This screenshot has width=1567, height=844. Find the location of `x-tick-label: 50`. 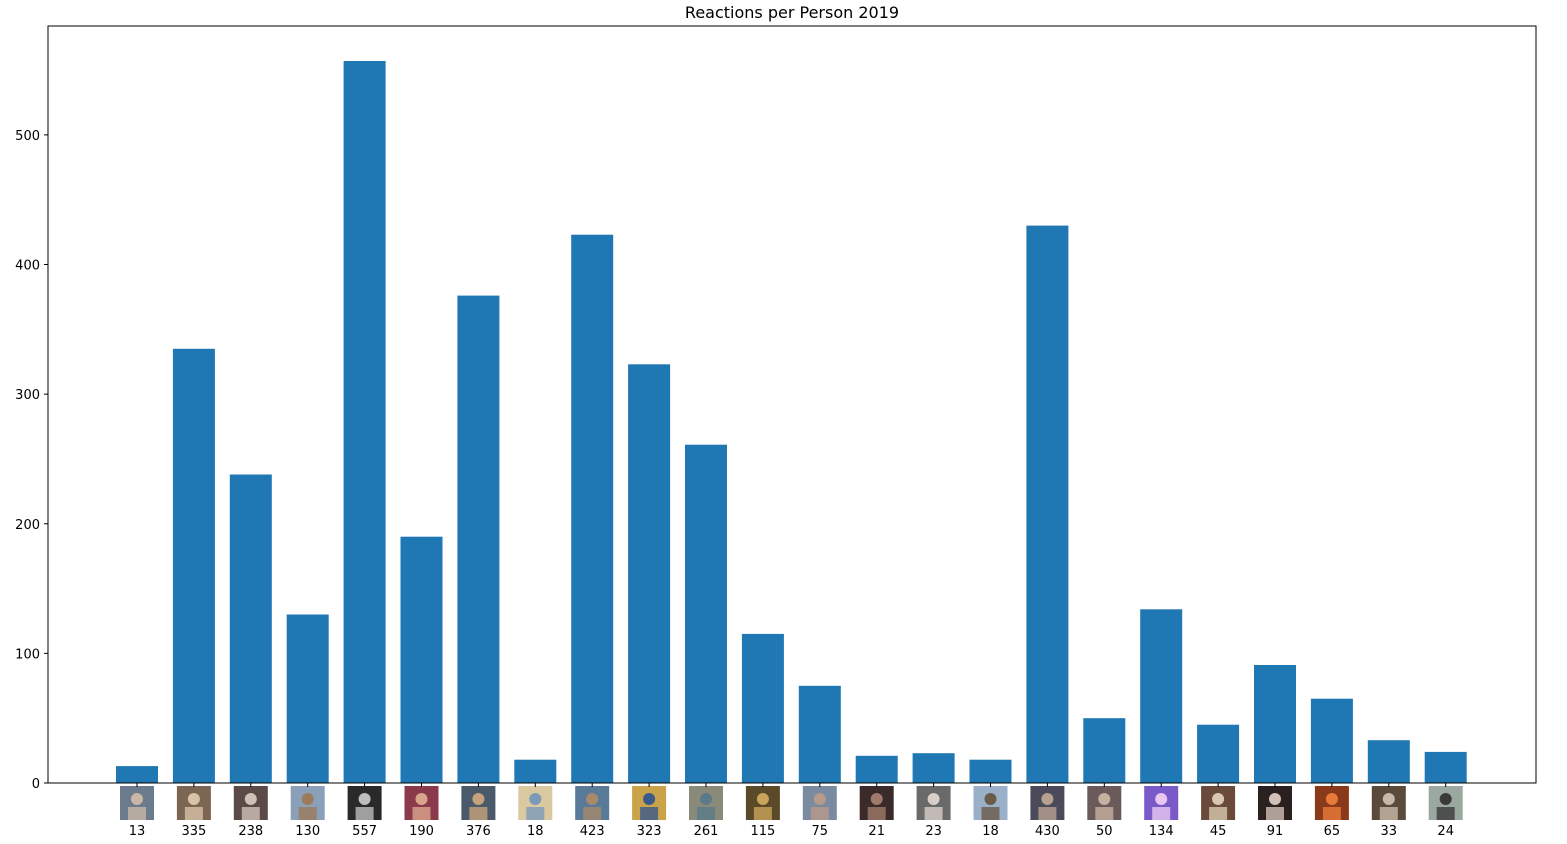

x-tick-label: 50 is located at coordinates (1104, 831).